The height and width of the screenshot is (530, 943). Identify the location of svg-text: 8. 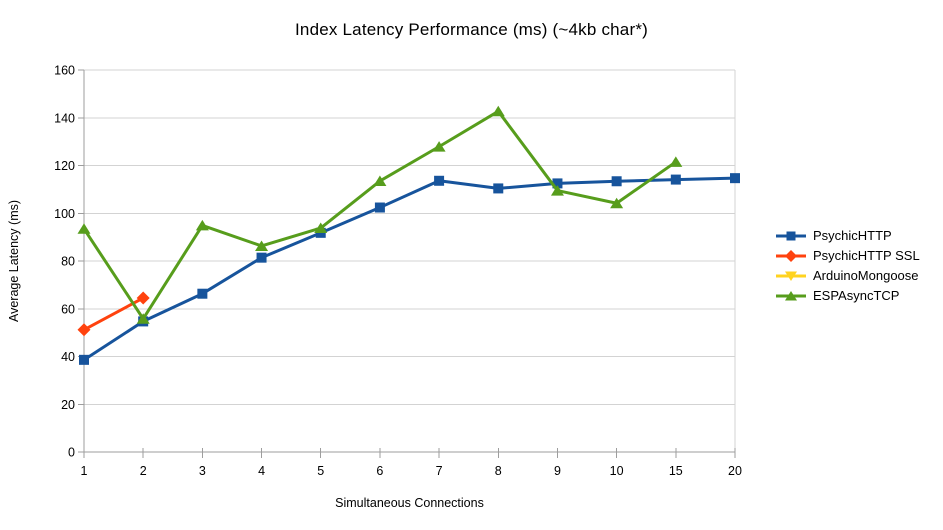
(498, 471).